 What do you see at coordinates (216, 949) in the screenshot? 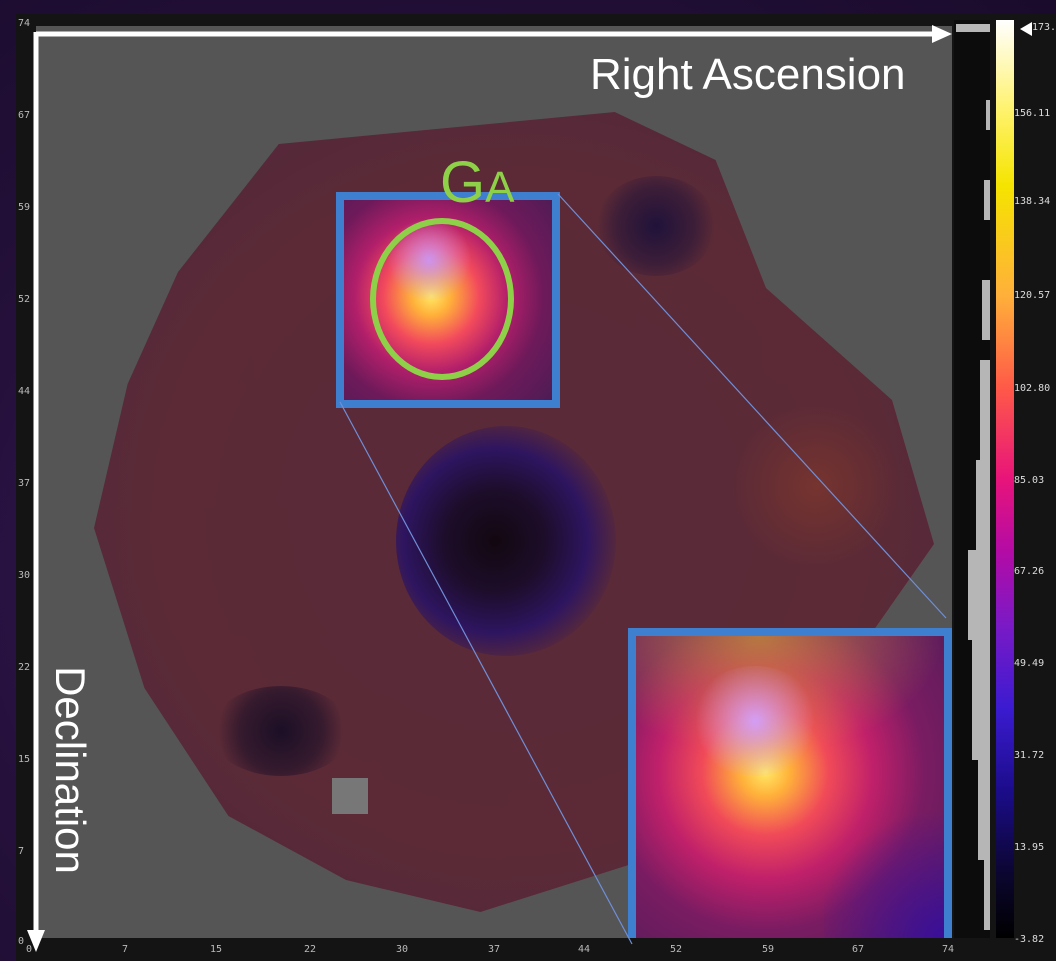
I see `x-tick-15: 15` at bounding box center [216, 949].